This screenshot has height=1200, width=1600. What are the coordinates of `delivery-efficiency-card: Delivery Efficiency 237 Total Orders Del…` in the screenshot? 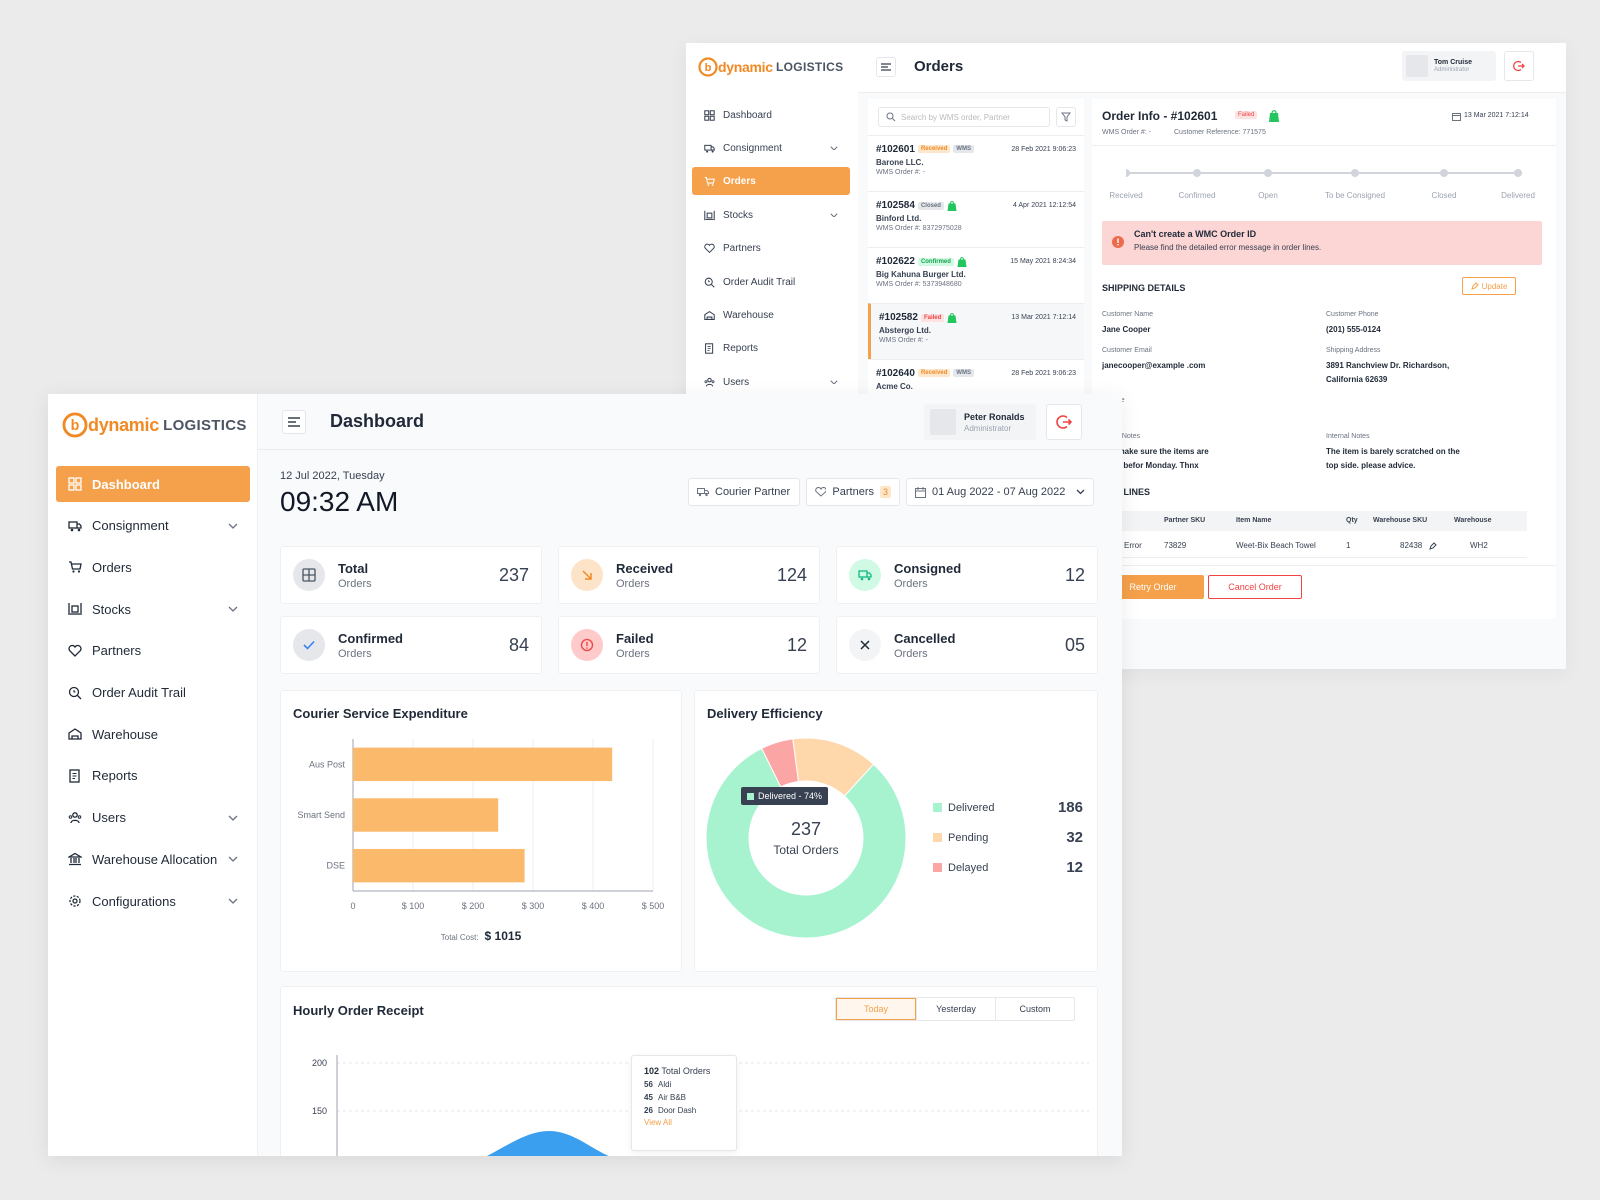 It's located at (896, 831).